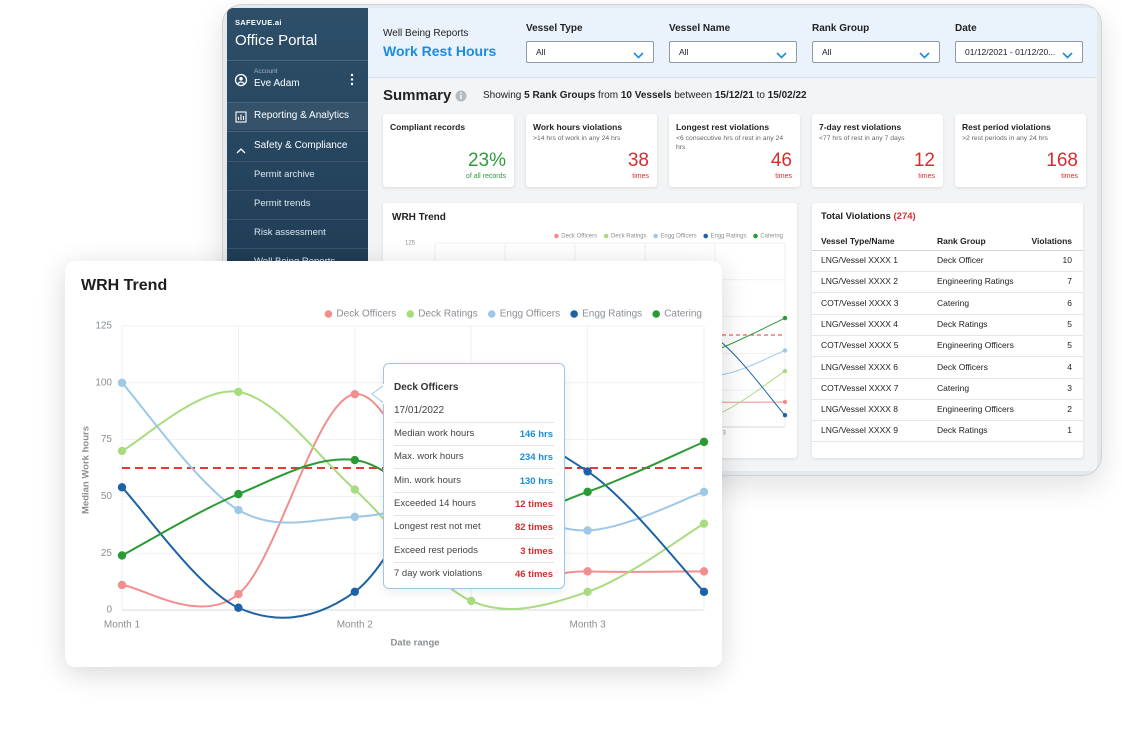 The height and width of the screenshot is (743, 1122). What do you see at coordinates (962, 366) in the screenshot?
I see `table-cell: Deck Officers` at bounding box center [962, 366].